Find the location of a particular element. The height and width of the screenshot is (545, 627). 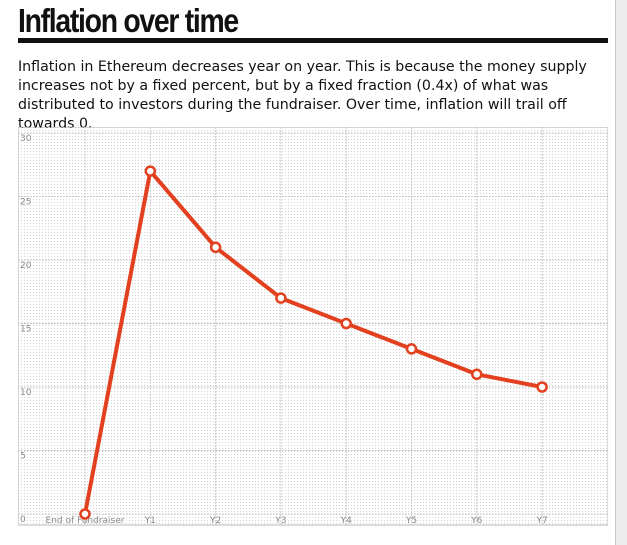

x-tick-label: Y7 is located at coordinates (541, 521).